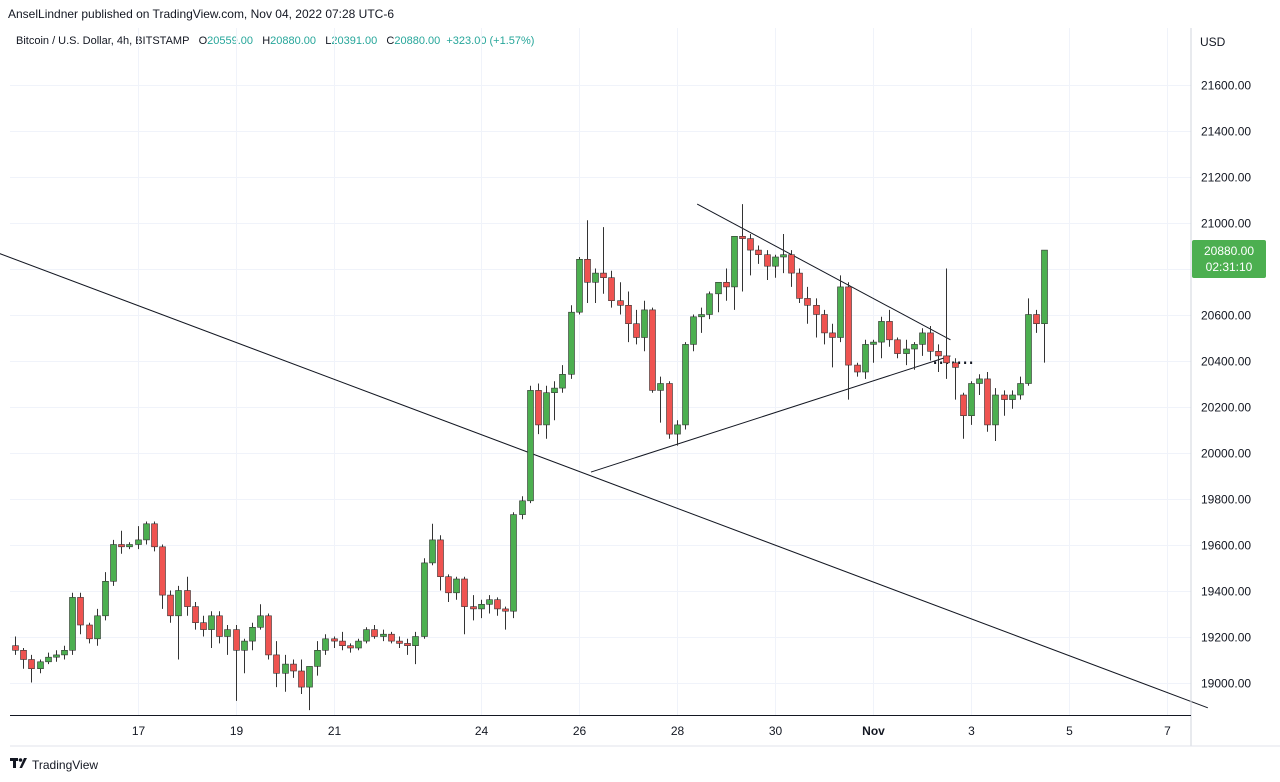 The width and height of the screenshot is (1280, 782). I want to click on trendline-triangle-upper, so click(823, 272).